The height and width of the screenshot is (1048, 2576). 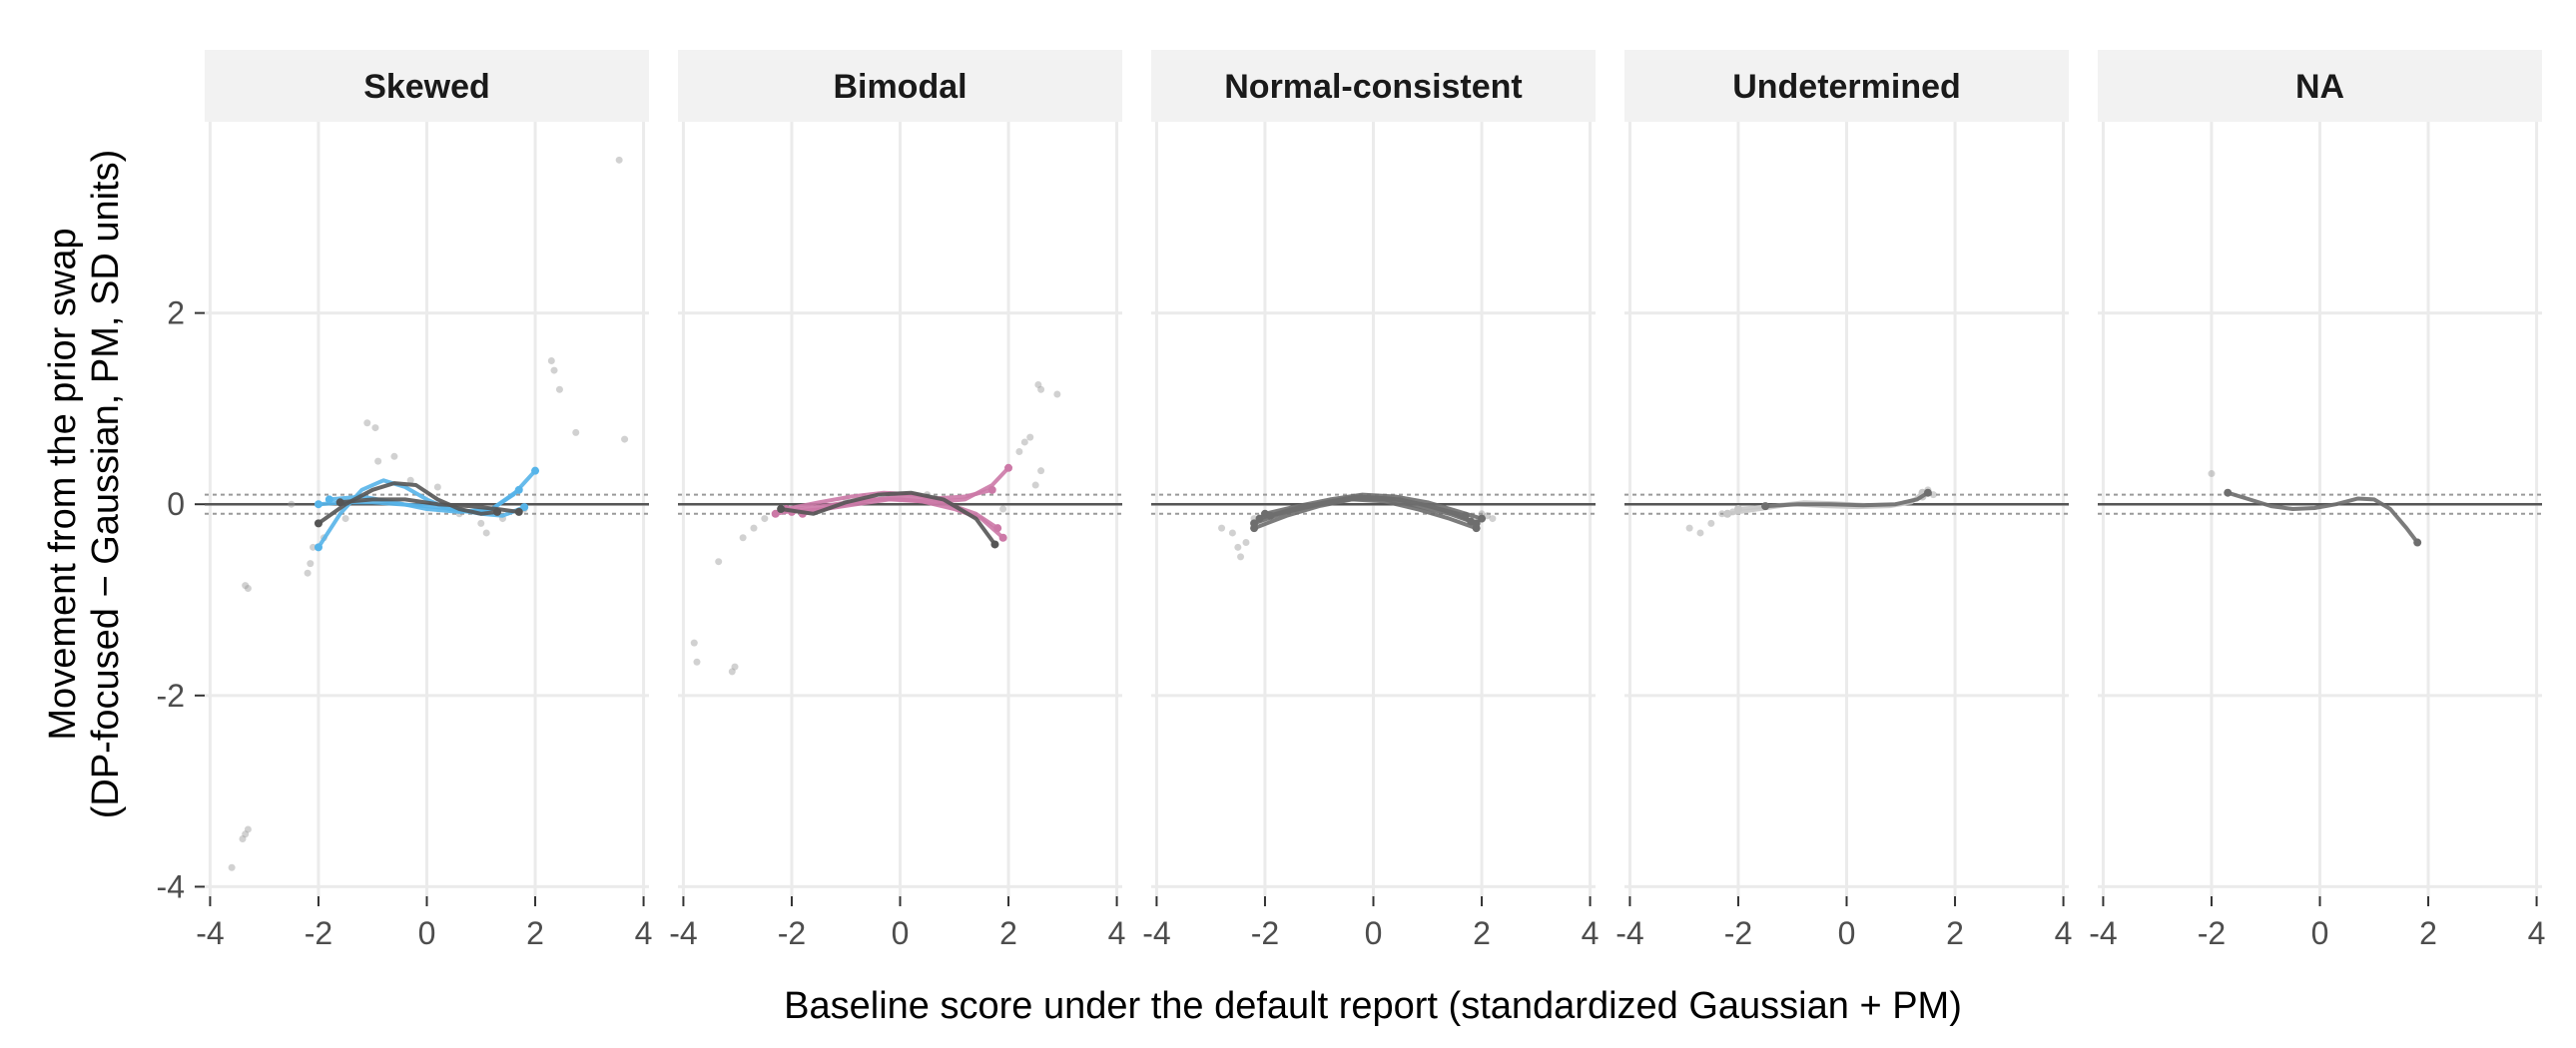 What do you see at coordinates (106, 485) in the screenshot?
I see `y-axis-title-line-2: (DP-focused − Gaussian, PM, SD units)` at bounding box center [106, 485].